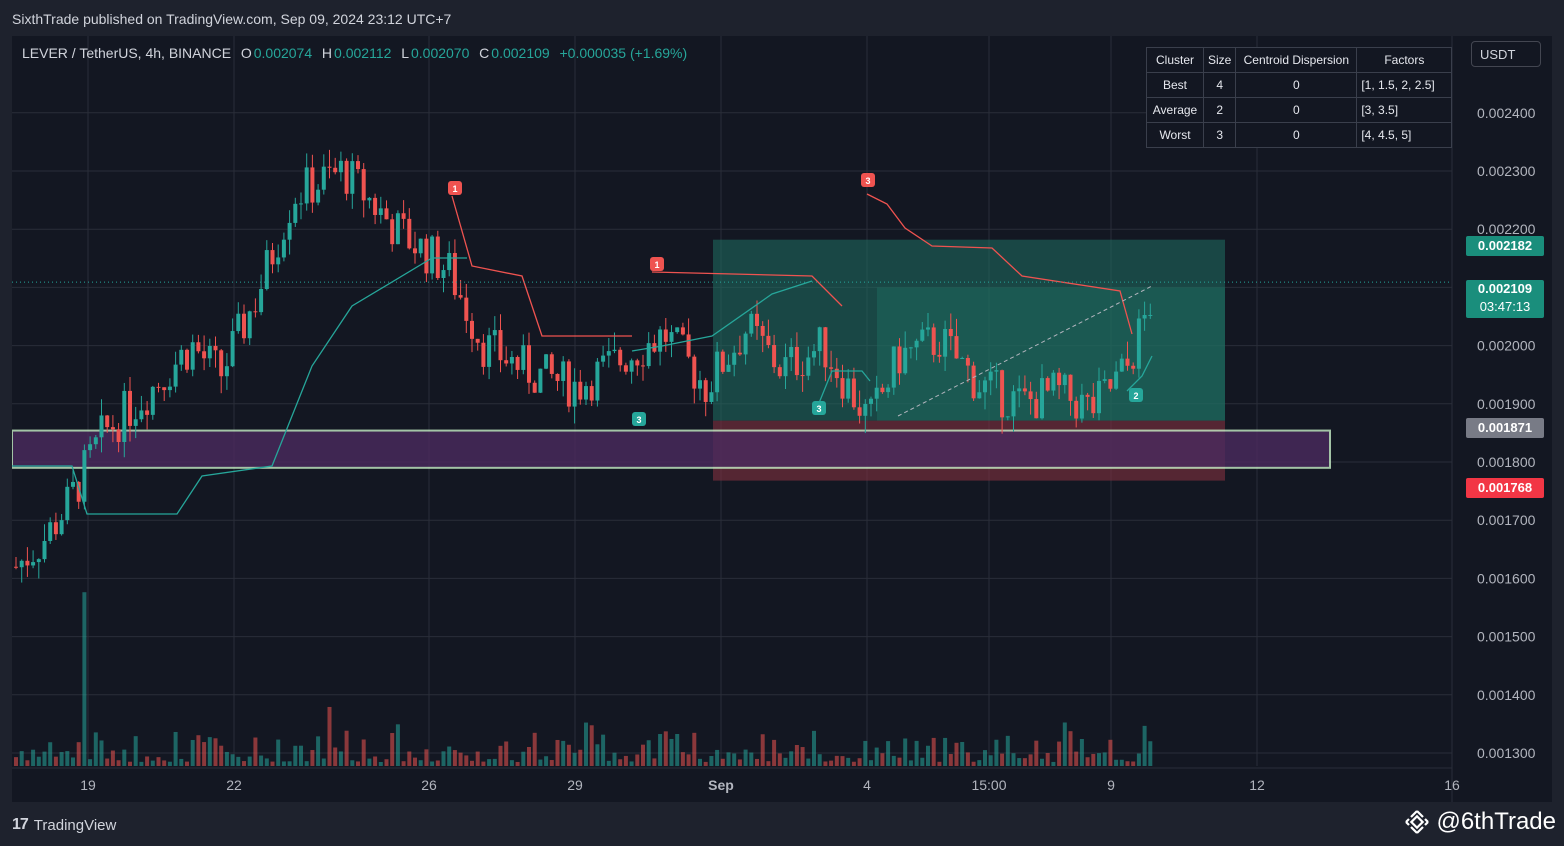  Describe the element at coordinates (64, 825) in the screenshot. I see `tradingview-logo: 17 TradingView` at that location.